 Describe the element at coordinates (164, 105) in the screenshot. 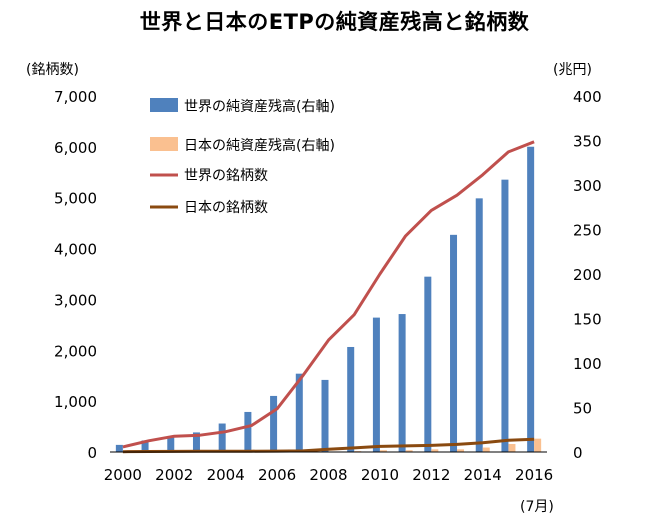

I see `legend-swatch-world-assets` at that location.